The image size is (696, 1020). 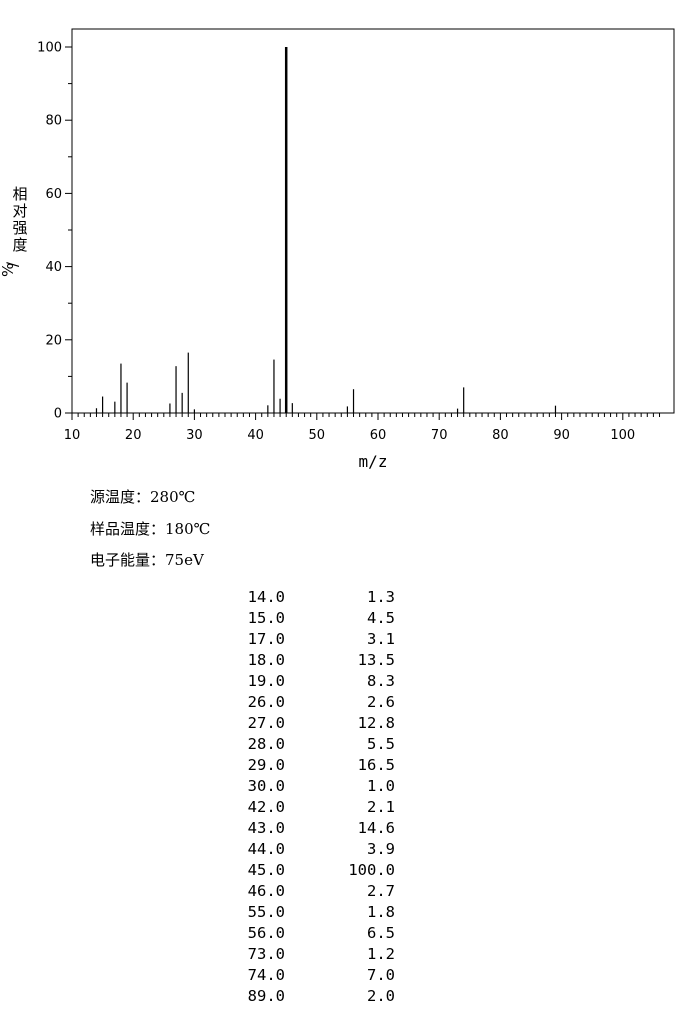 I want to click on peak-row: 46.0 2.7, so click(x=307, y=891).